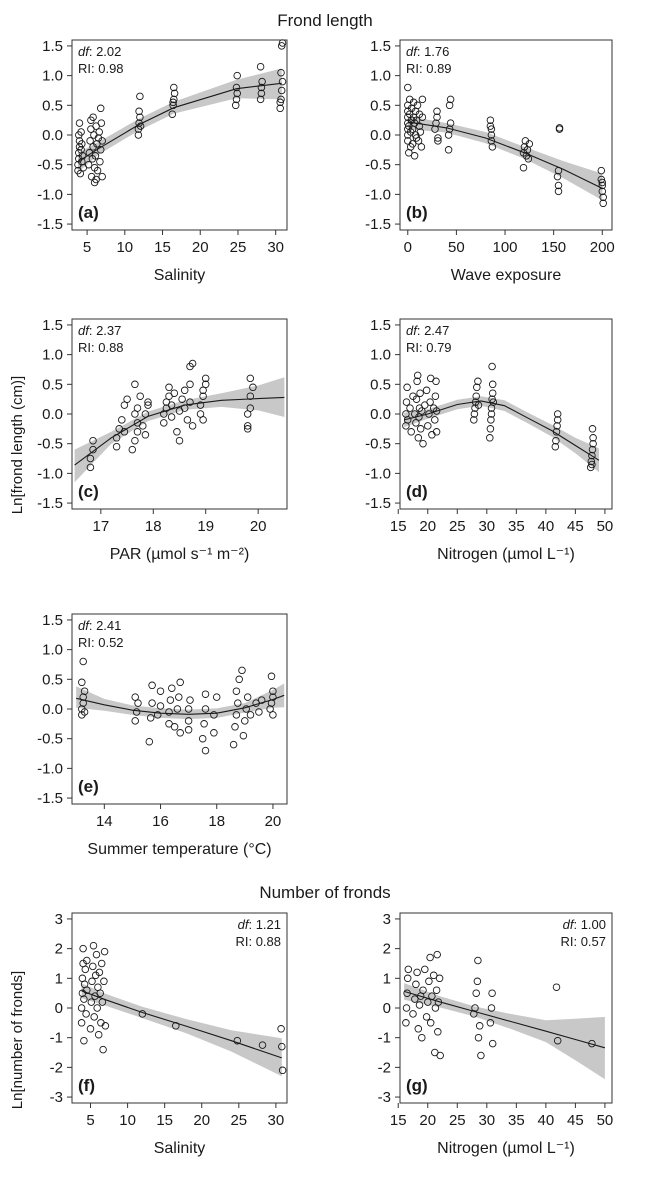 This screenshot has width=651, height=1199. I want to click on df-value-e: : 2.41, so click(105, 625).